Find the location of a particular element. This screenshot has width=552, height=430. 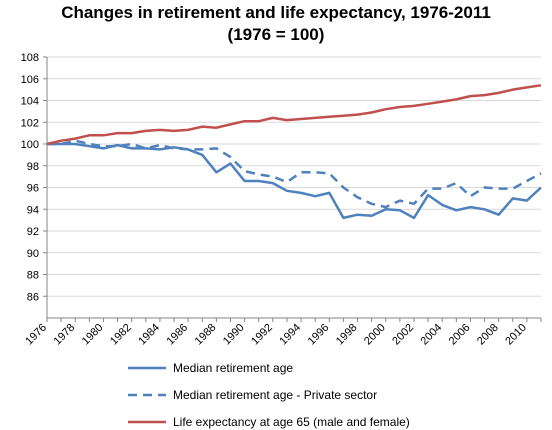

x-tick-label: 1984 is located at coordinates (149, 335).